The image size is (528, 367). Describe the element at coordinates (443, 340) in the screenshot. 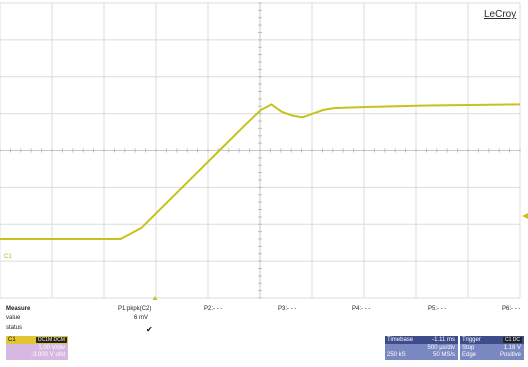

I see `timebase-delay: -1.11 ms` at that location.